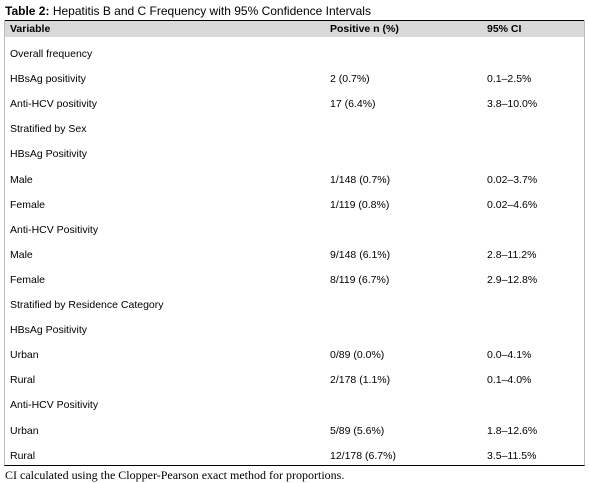 Image resolution: width=589 pixels, height=483 pixels. Describe the element at coordinates (363, 455) in the screenshot. I see `table-cell: 12/178 (6.7%)` at that location.